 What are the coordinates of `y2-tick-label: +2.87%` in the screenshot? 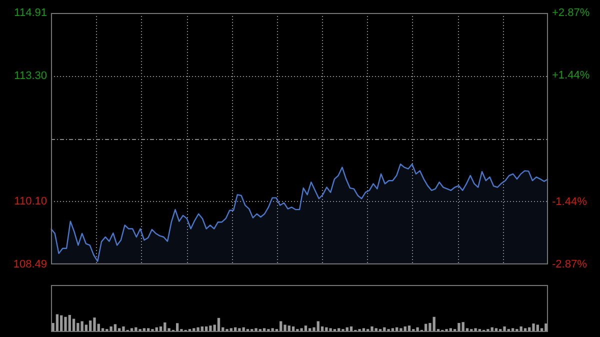 It's located at (571, 13).